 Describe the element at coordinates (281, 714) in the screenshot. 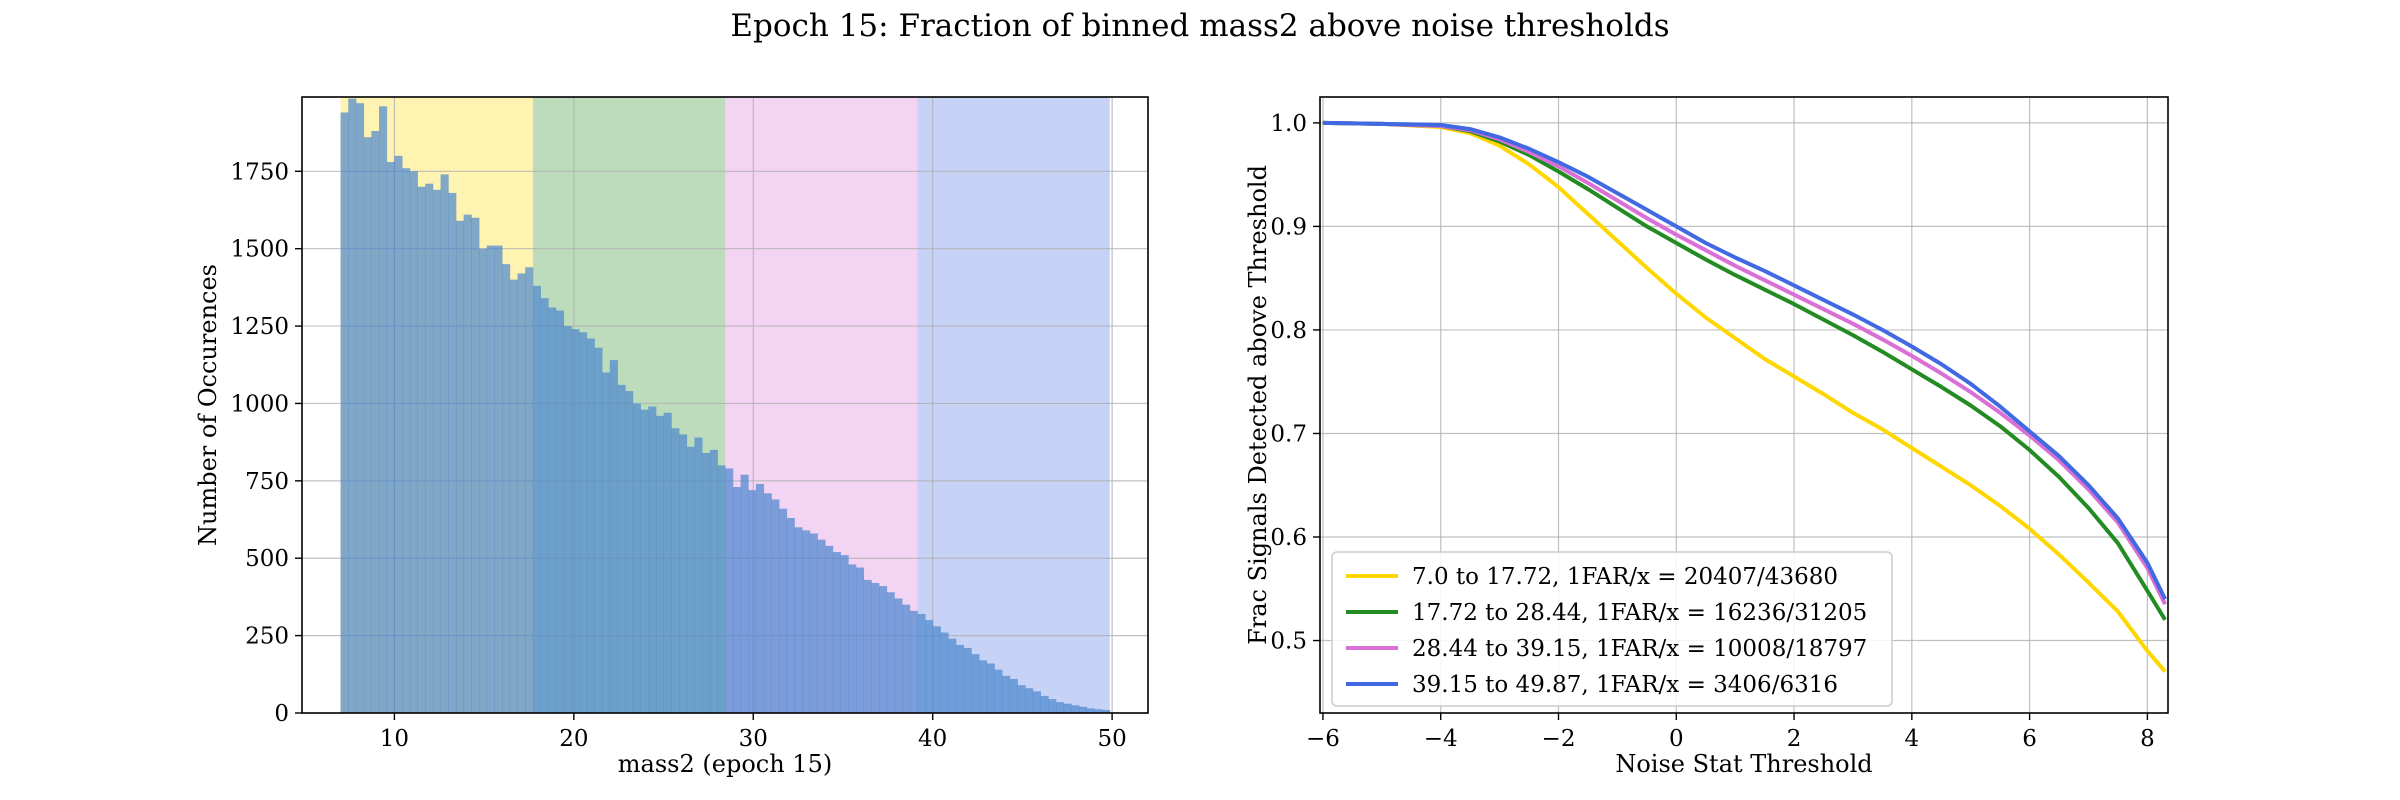

I see `y-tick-label: 0` at that location.